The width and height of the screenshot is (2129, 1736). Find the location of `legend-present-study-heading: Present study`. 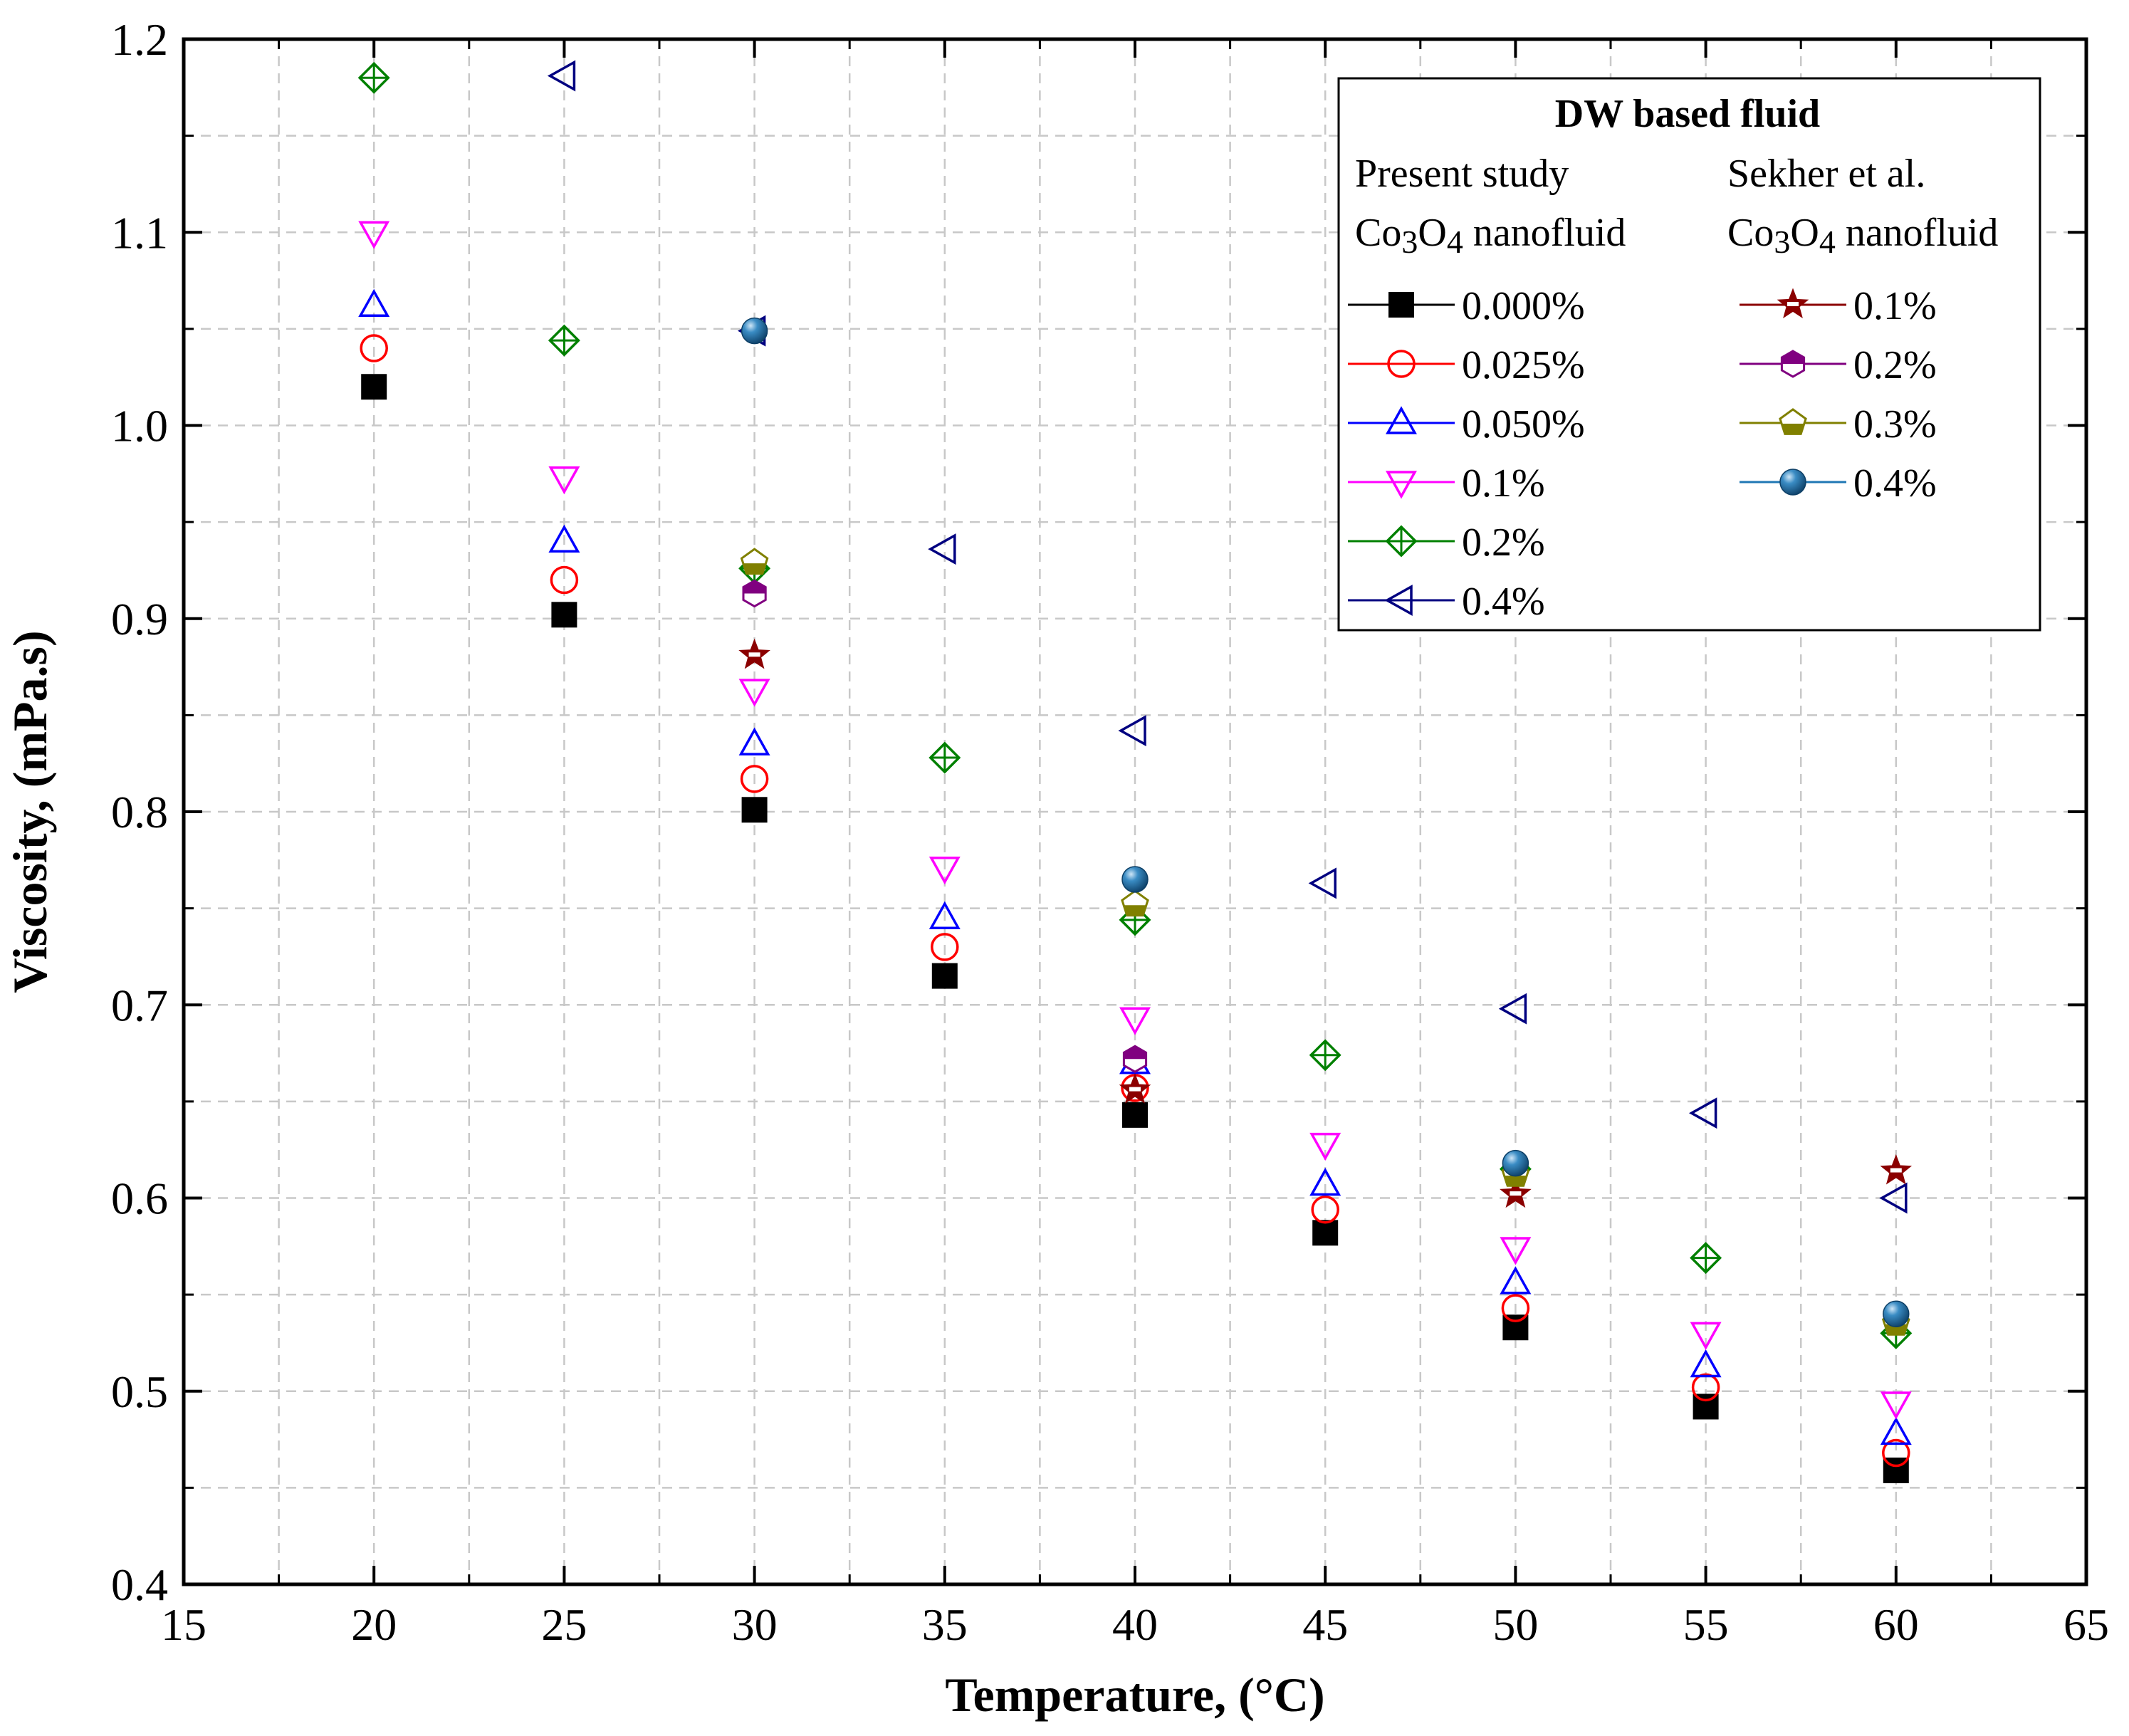

legend-present-study-heading: Present study is located at coordinates (1462, 174).